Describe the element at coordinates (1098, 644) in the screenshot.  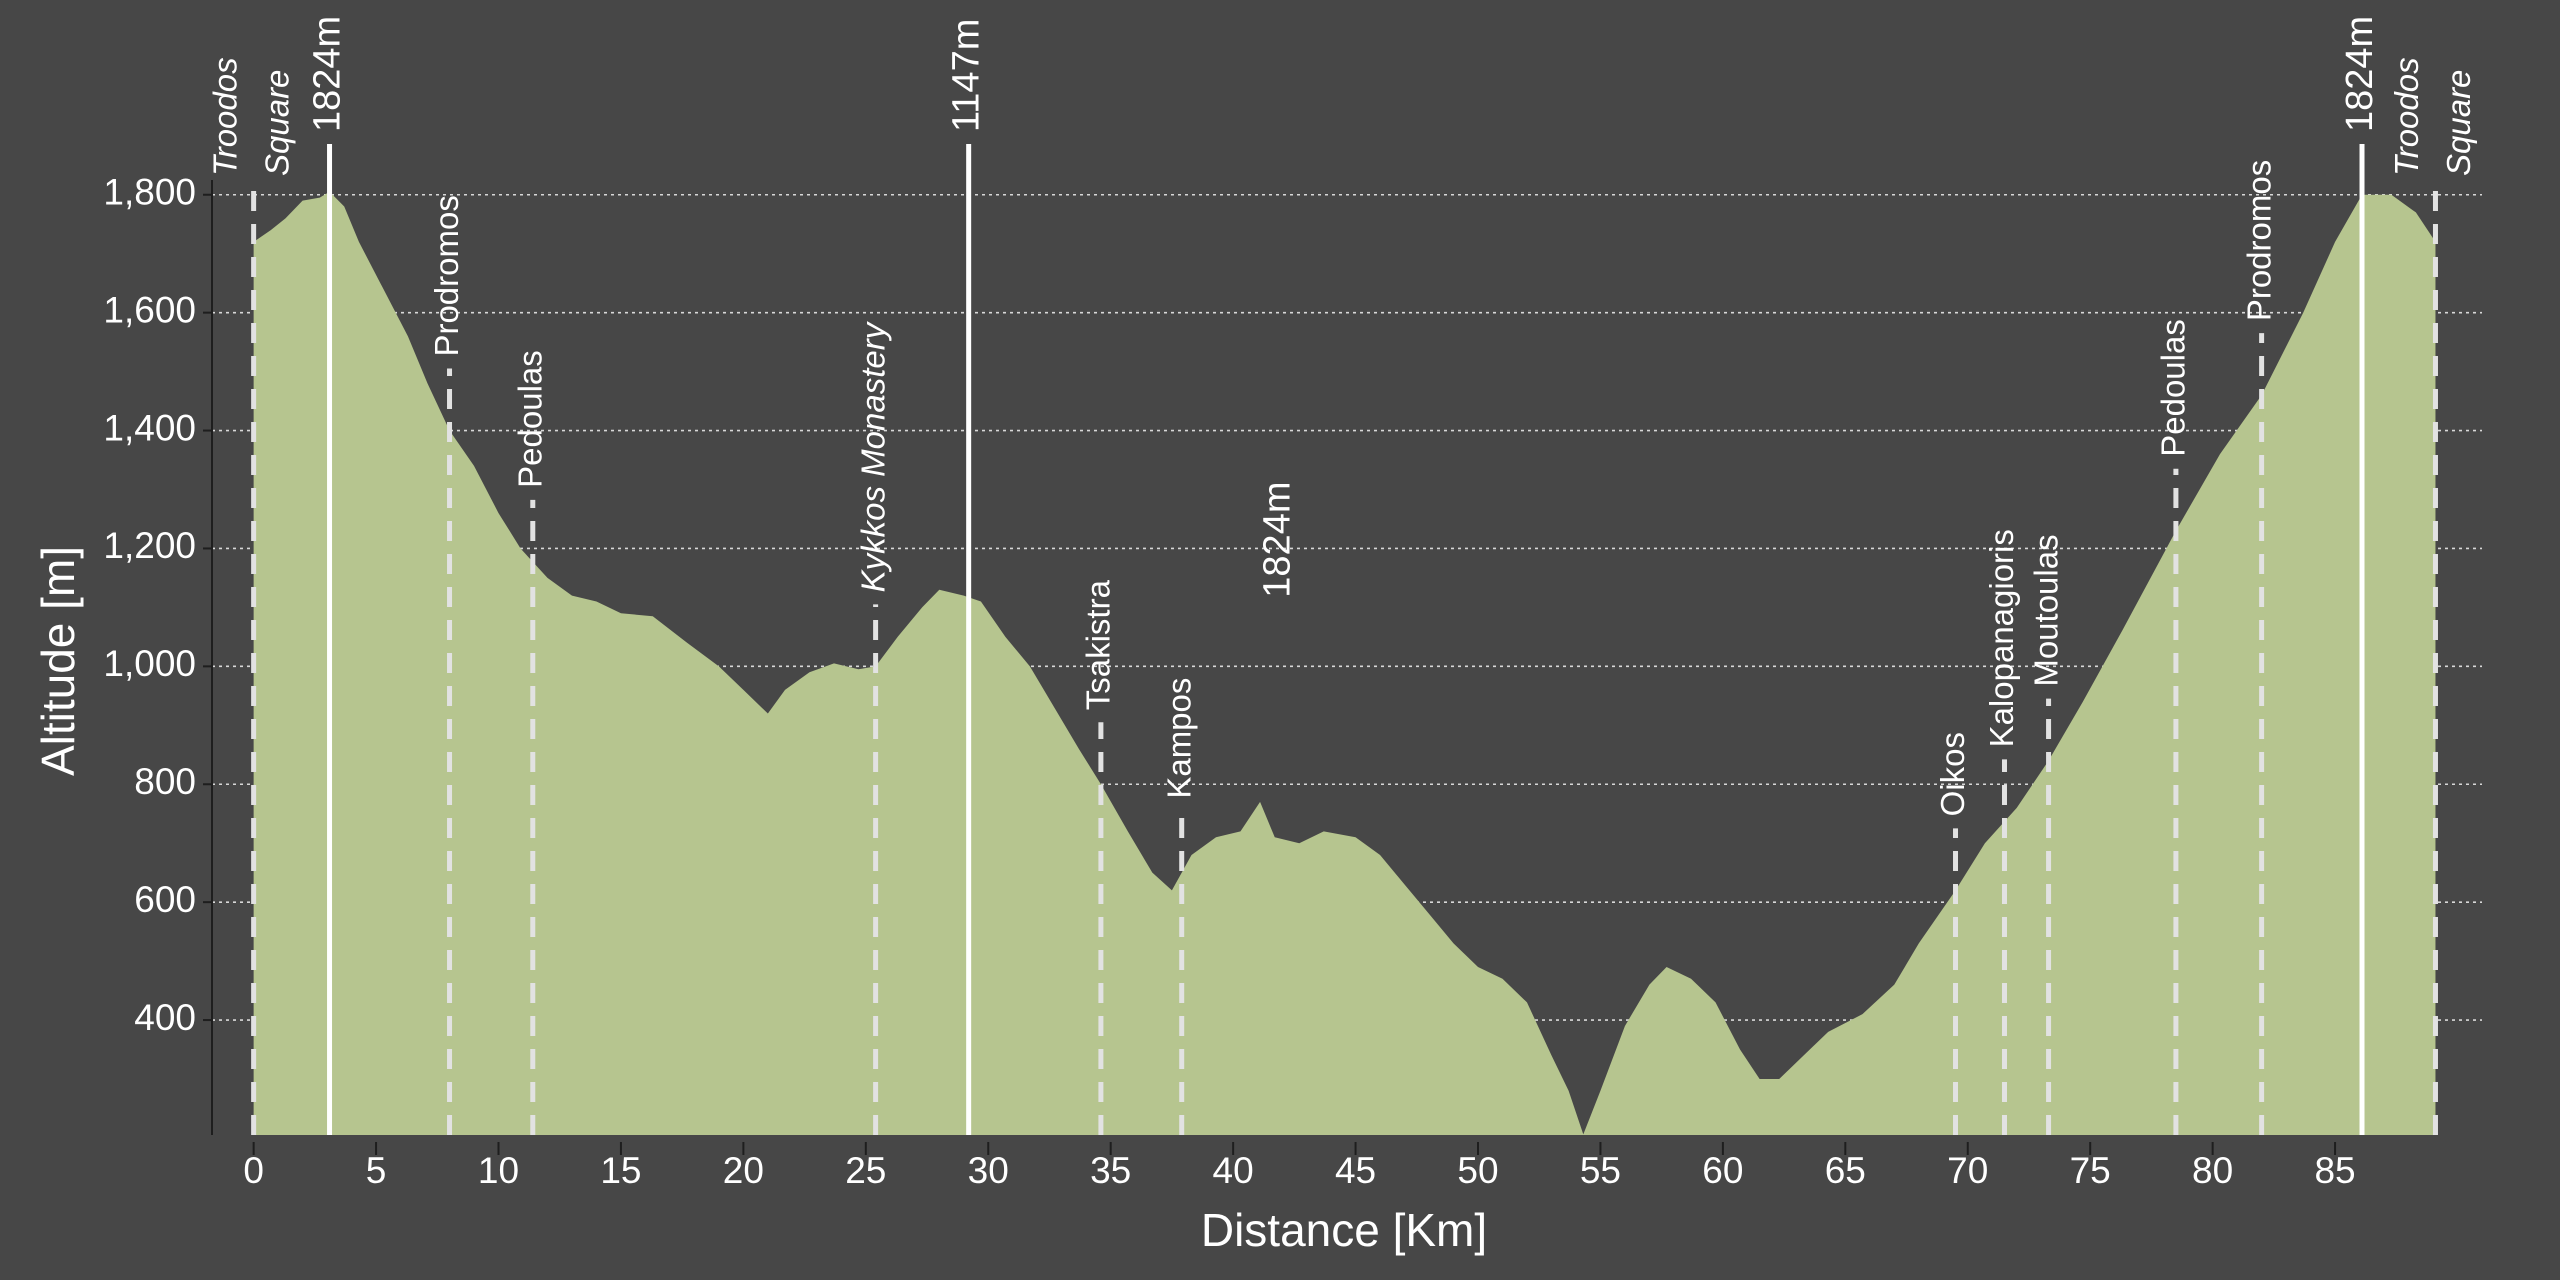
I see `waypoint-label: Tsakistra` at that location.